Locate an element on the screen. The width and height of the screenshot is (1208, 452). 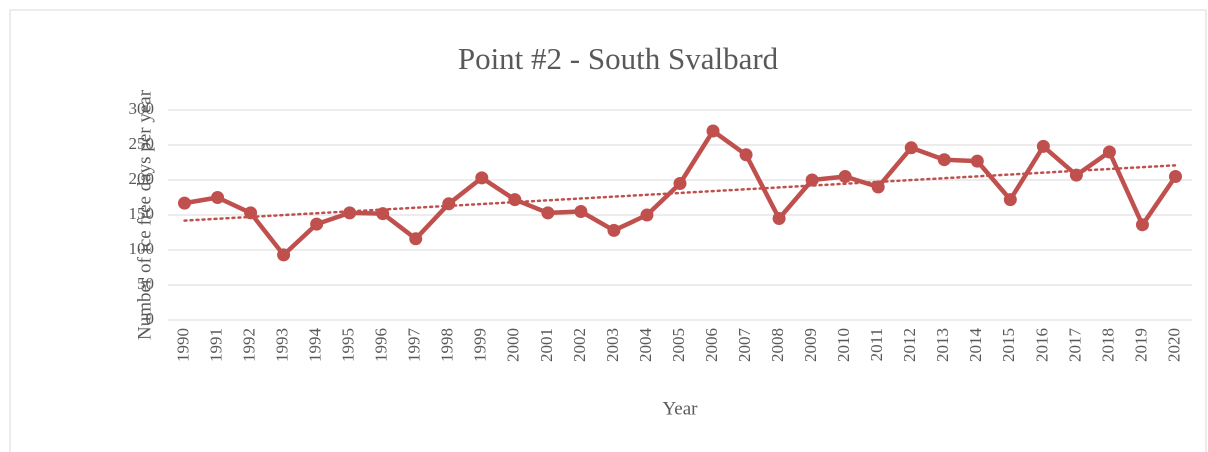
x-tick-label: 1996 is located at coordinates (381, 345).